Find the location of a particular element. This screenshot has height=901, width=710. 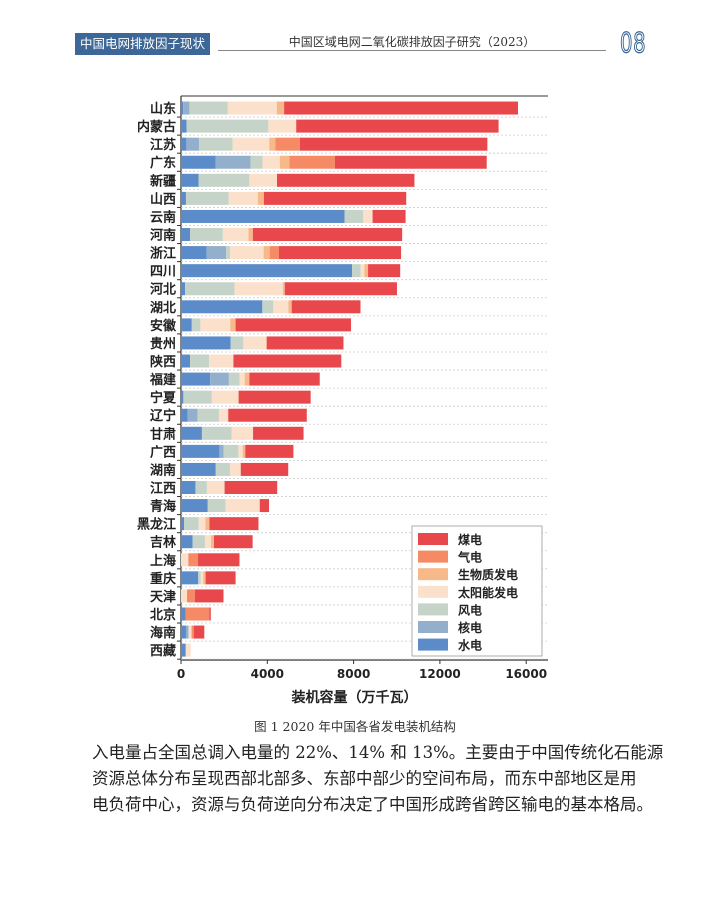

category-label: 山东 is located at coordinates (163, 109).